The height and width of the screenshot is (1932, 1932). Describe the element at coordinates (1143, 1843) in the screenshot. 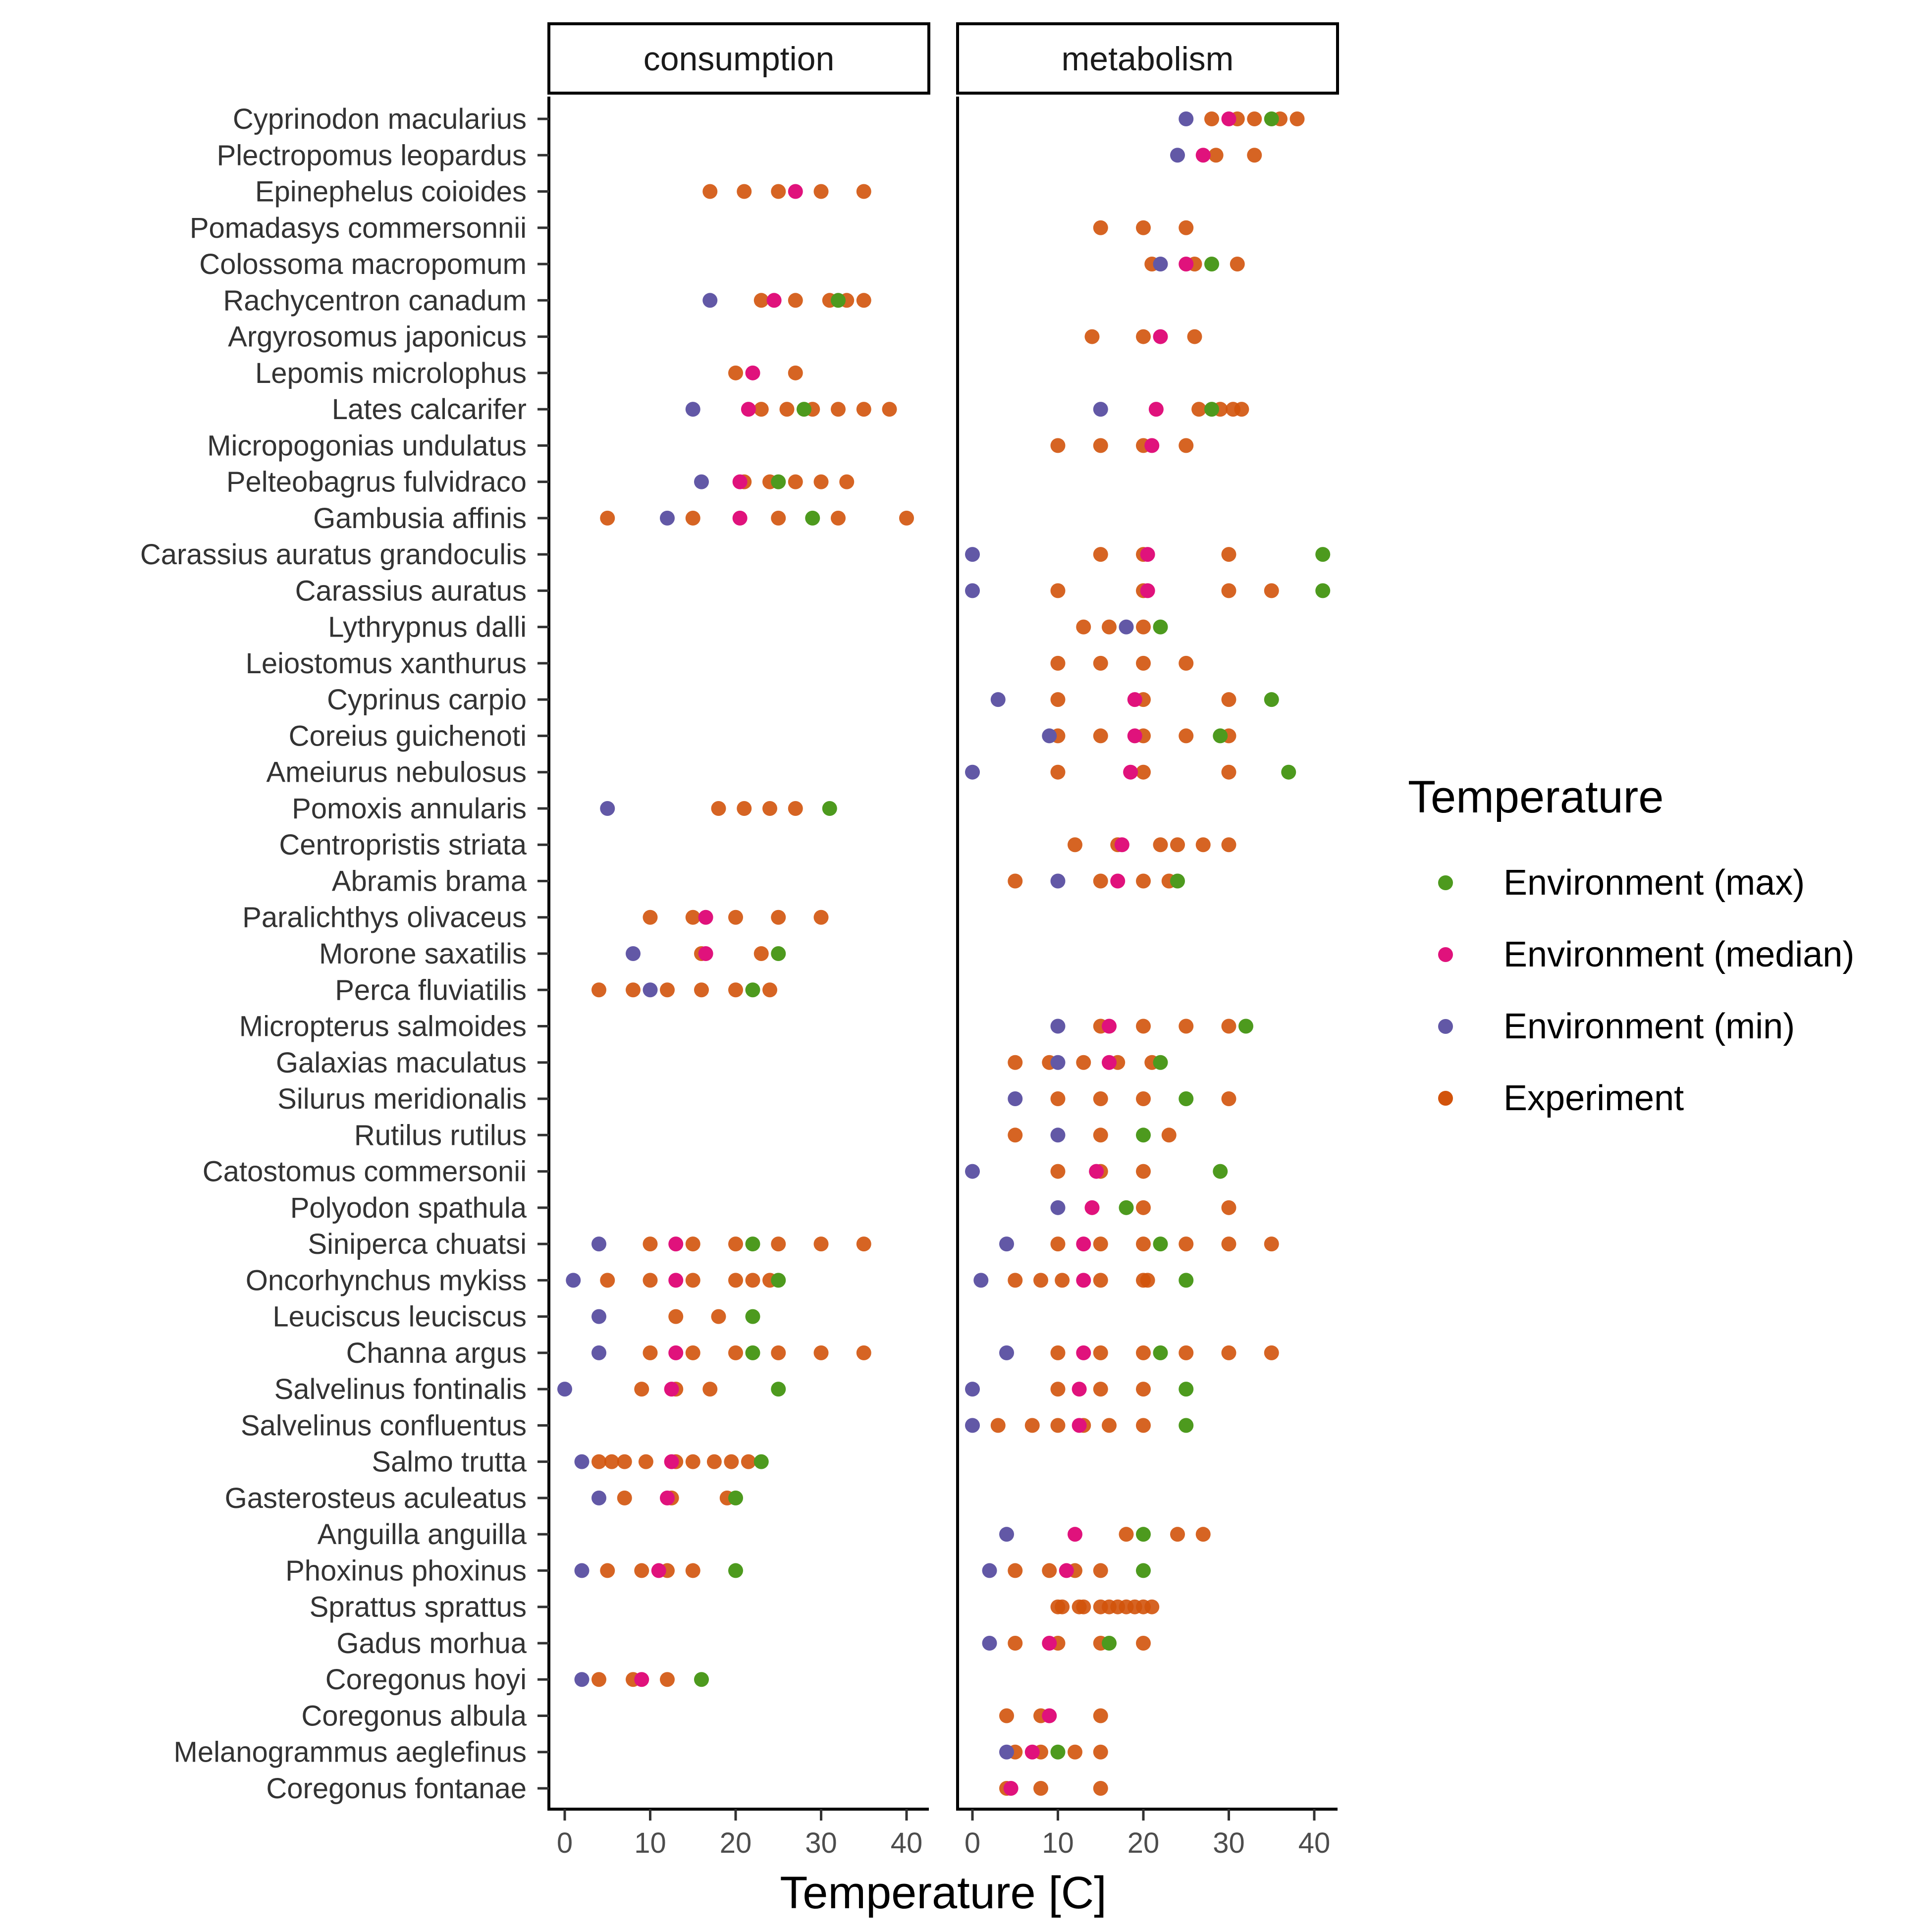

I see `x-tick-label: 20` at that location.